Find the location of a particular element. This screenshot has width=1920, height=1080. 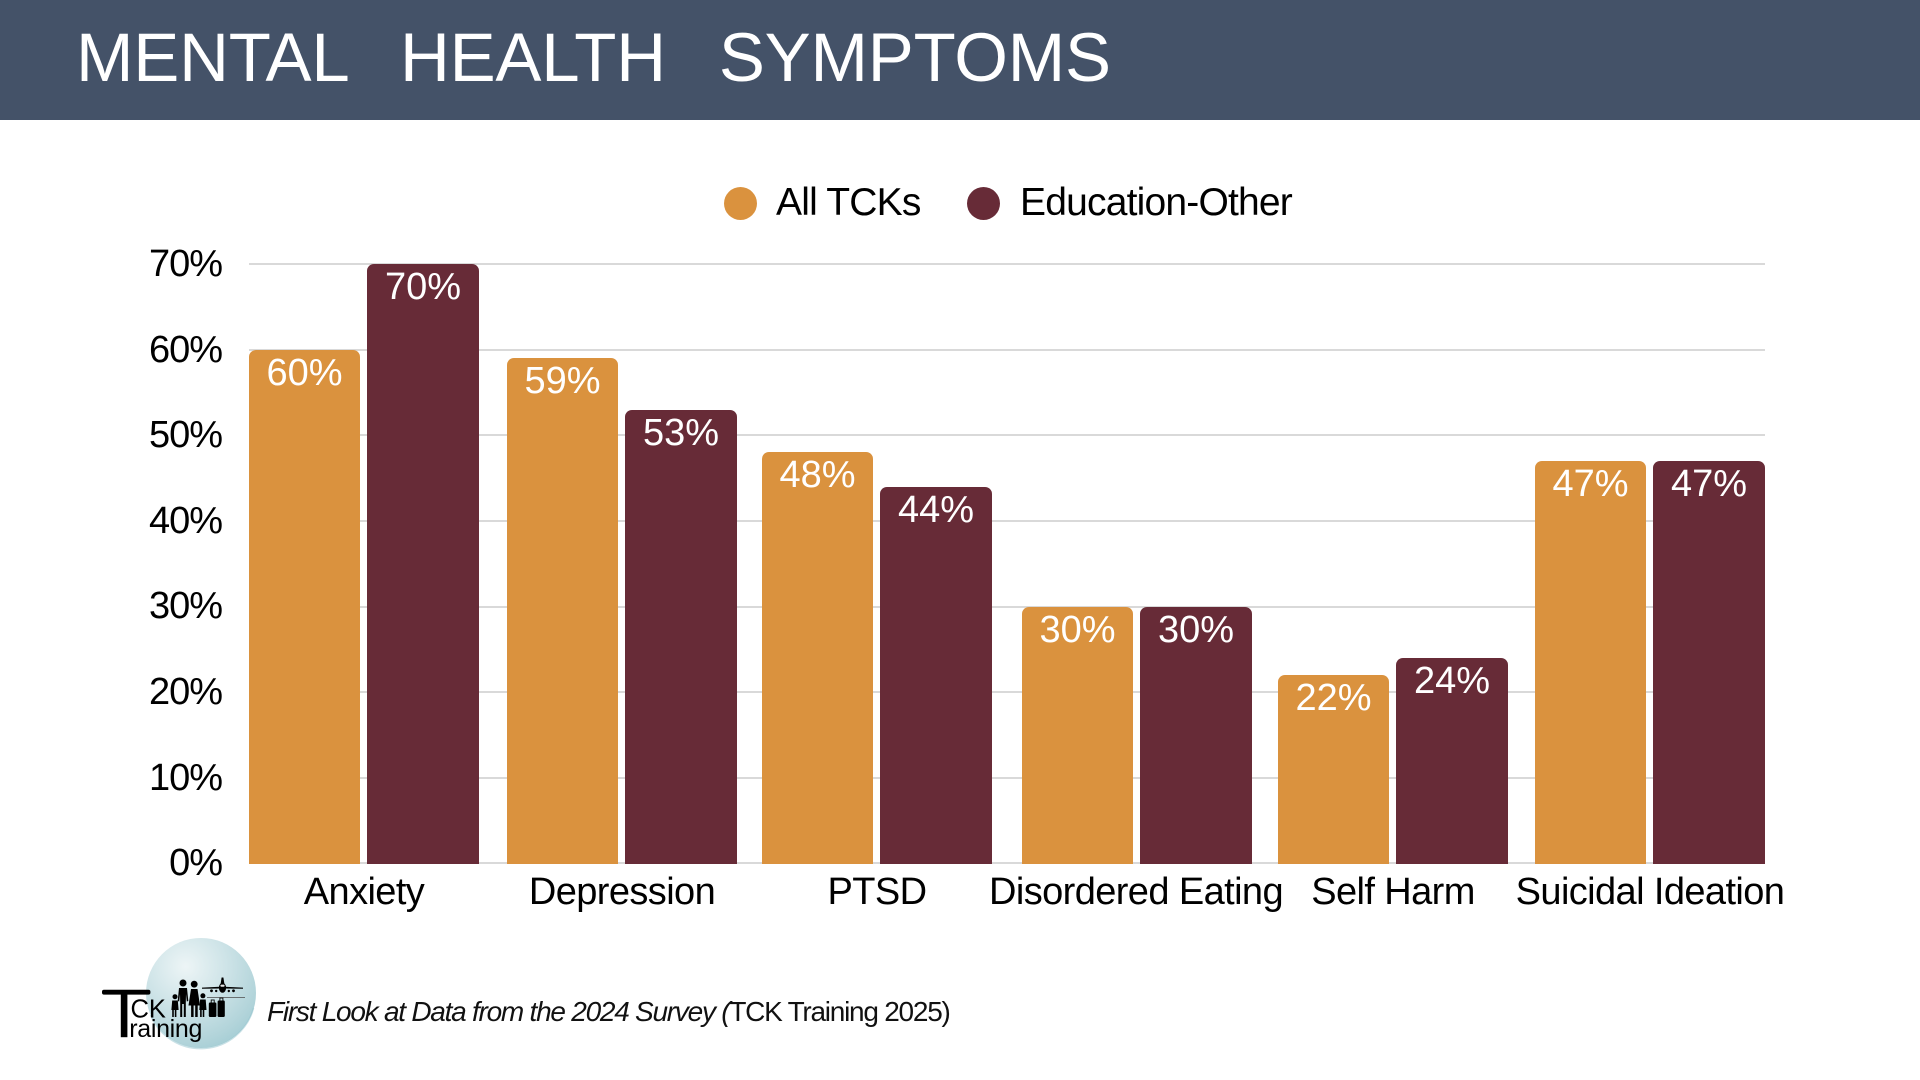

svg-text: raining is located at coordinates (165, 1029).